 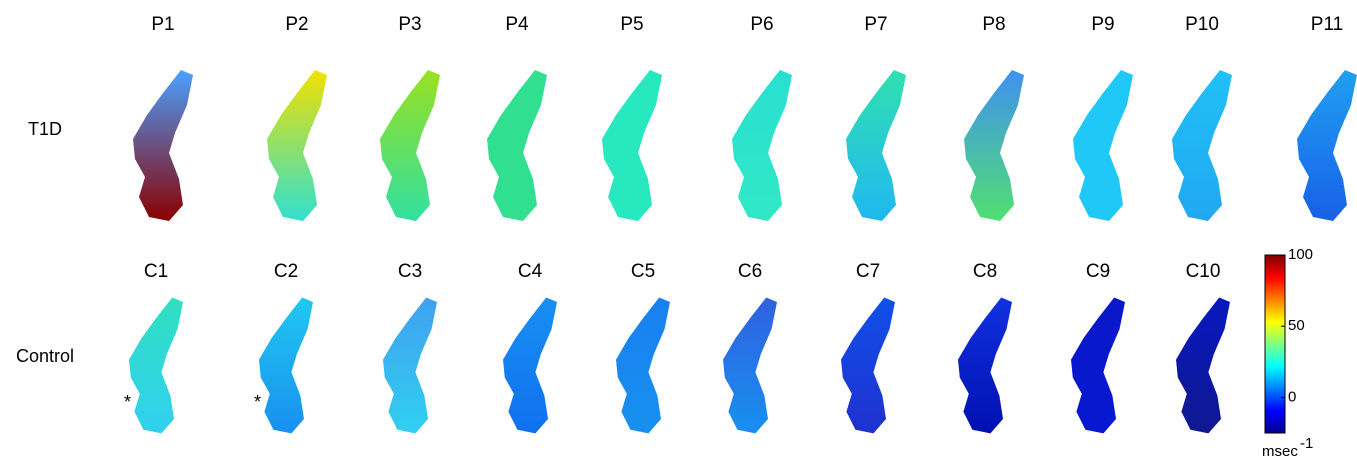 I want to click on colorbar, so click(x=1275, y=344).